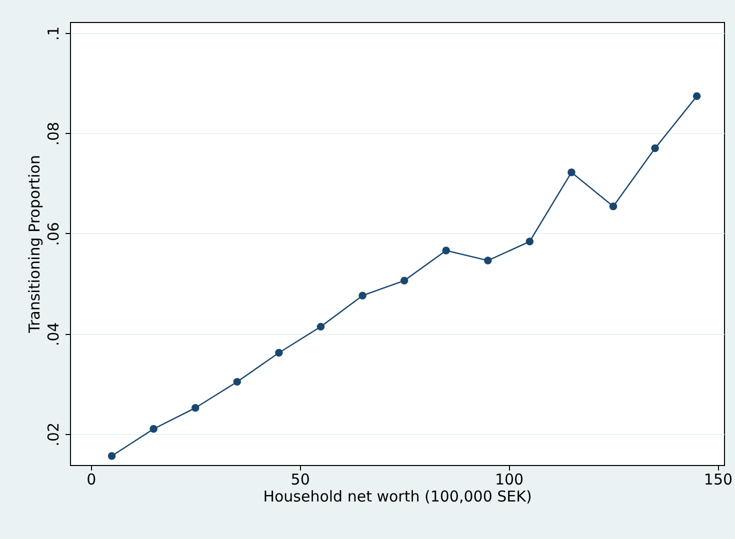 The image size is (735, 539). I want to click on x-tick-label: 0, so click(91, 479).